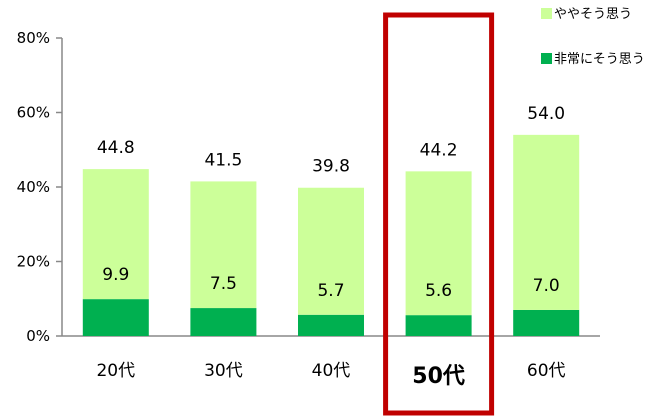  Describe the element at coordinates (33, 38) in the screenshot. I see `y-tick-label: 80%` at that location.